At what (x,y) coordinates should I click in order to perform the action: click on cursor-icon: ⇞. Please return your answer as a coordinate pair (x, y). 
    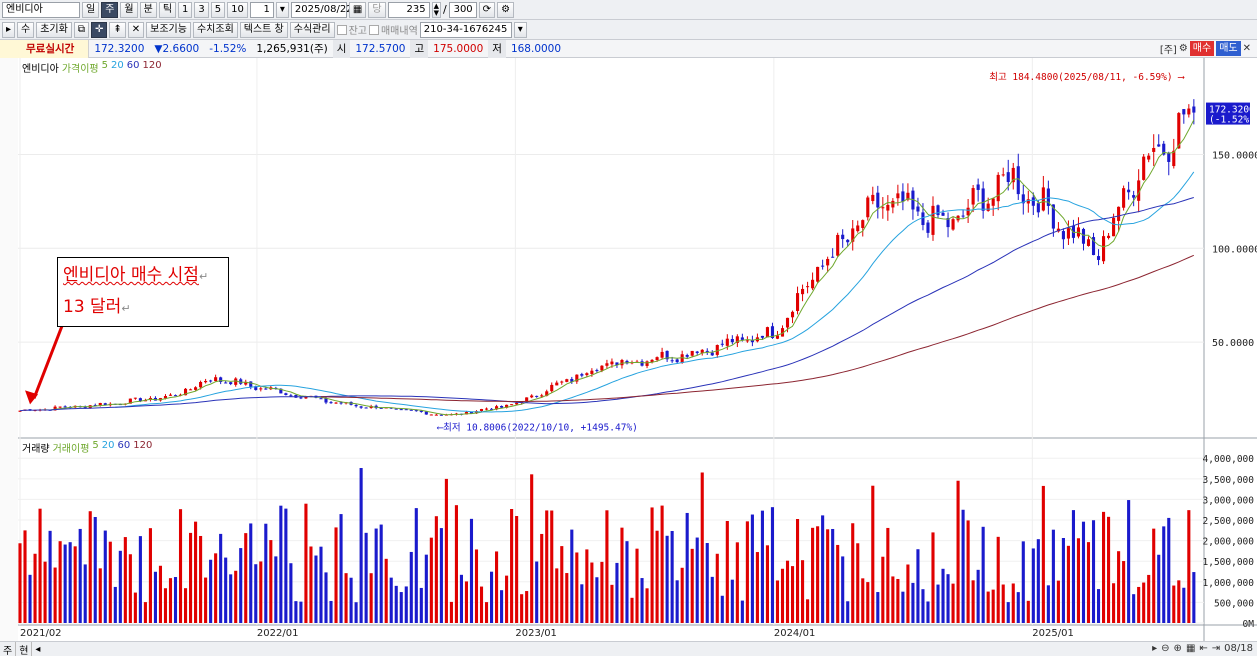
    Looking at the image, I should click on (117, 29).